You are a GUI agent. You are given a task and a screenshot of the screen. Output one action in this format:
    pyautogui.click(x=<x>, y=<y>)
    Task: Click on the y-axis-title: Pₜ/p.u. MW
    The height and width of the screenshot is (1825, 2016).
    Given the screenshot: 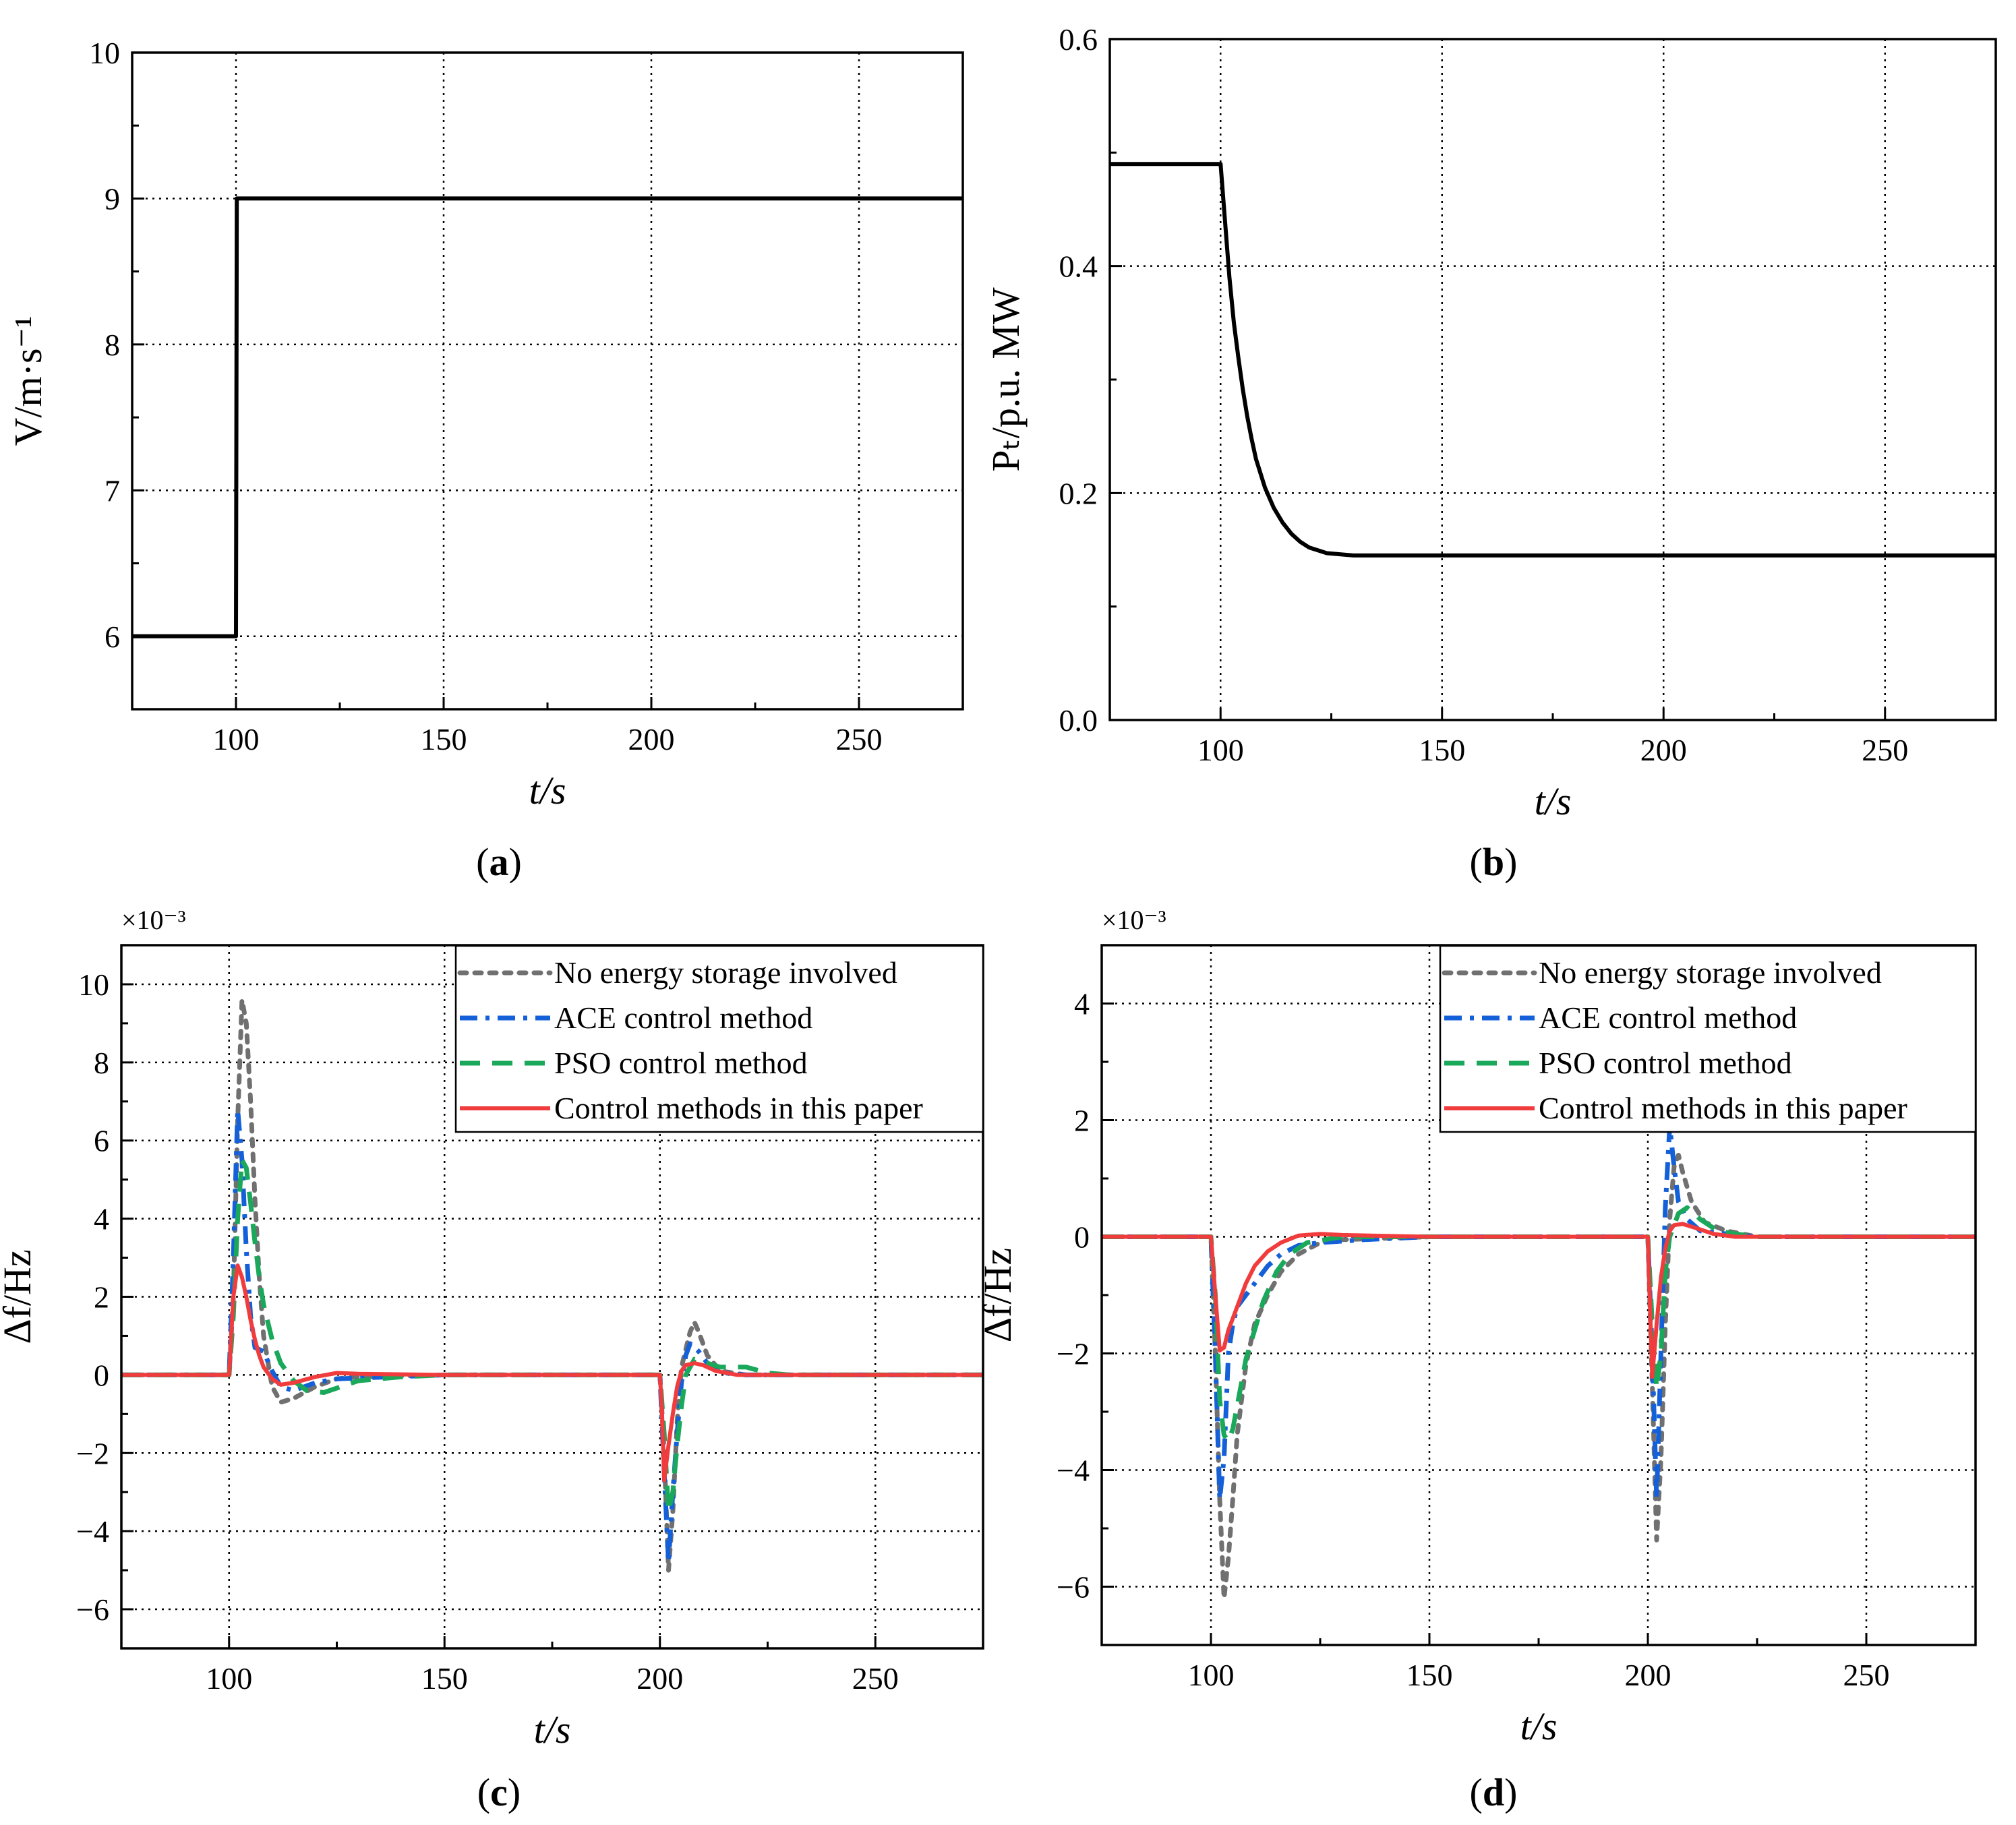 What is the action you would take?
    pyautogui.click(x=1006, y=379)
    